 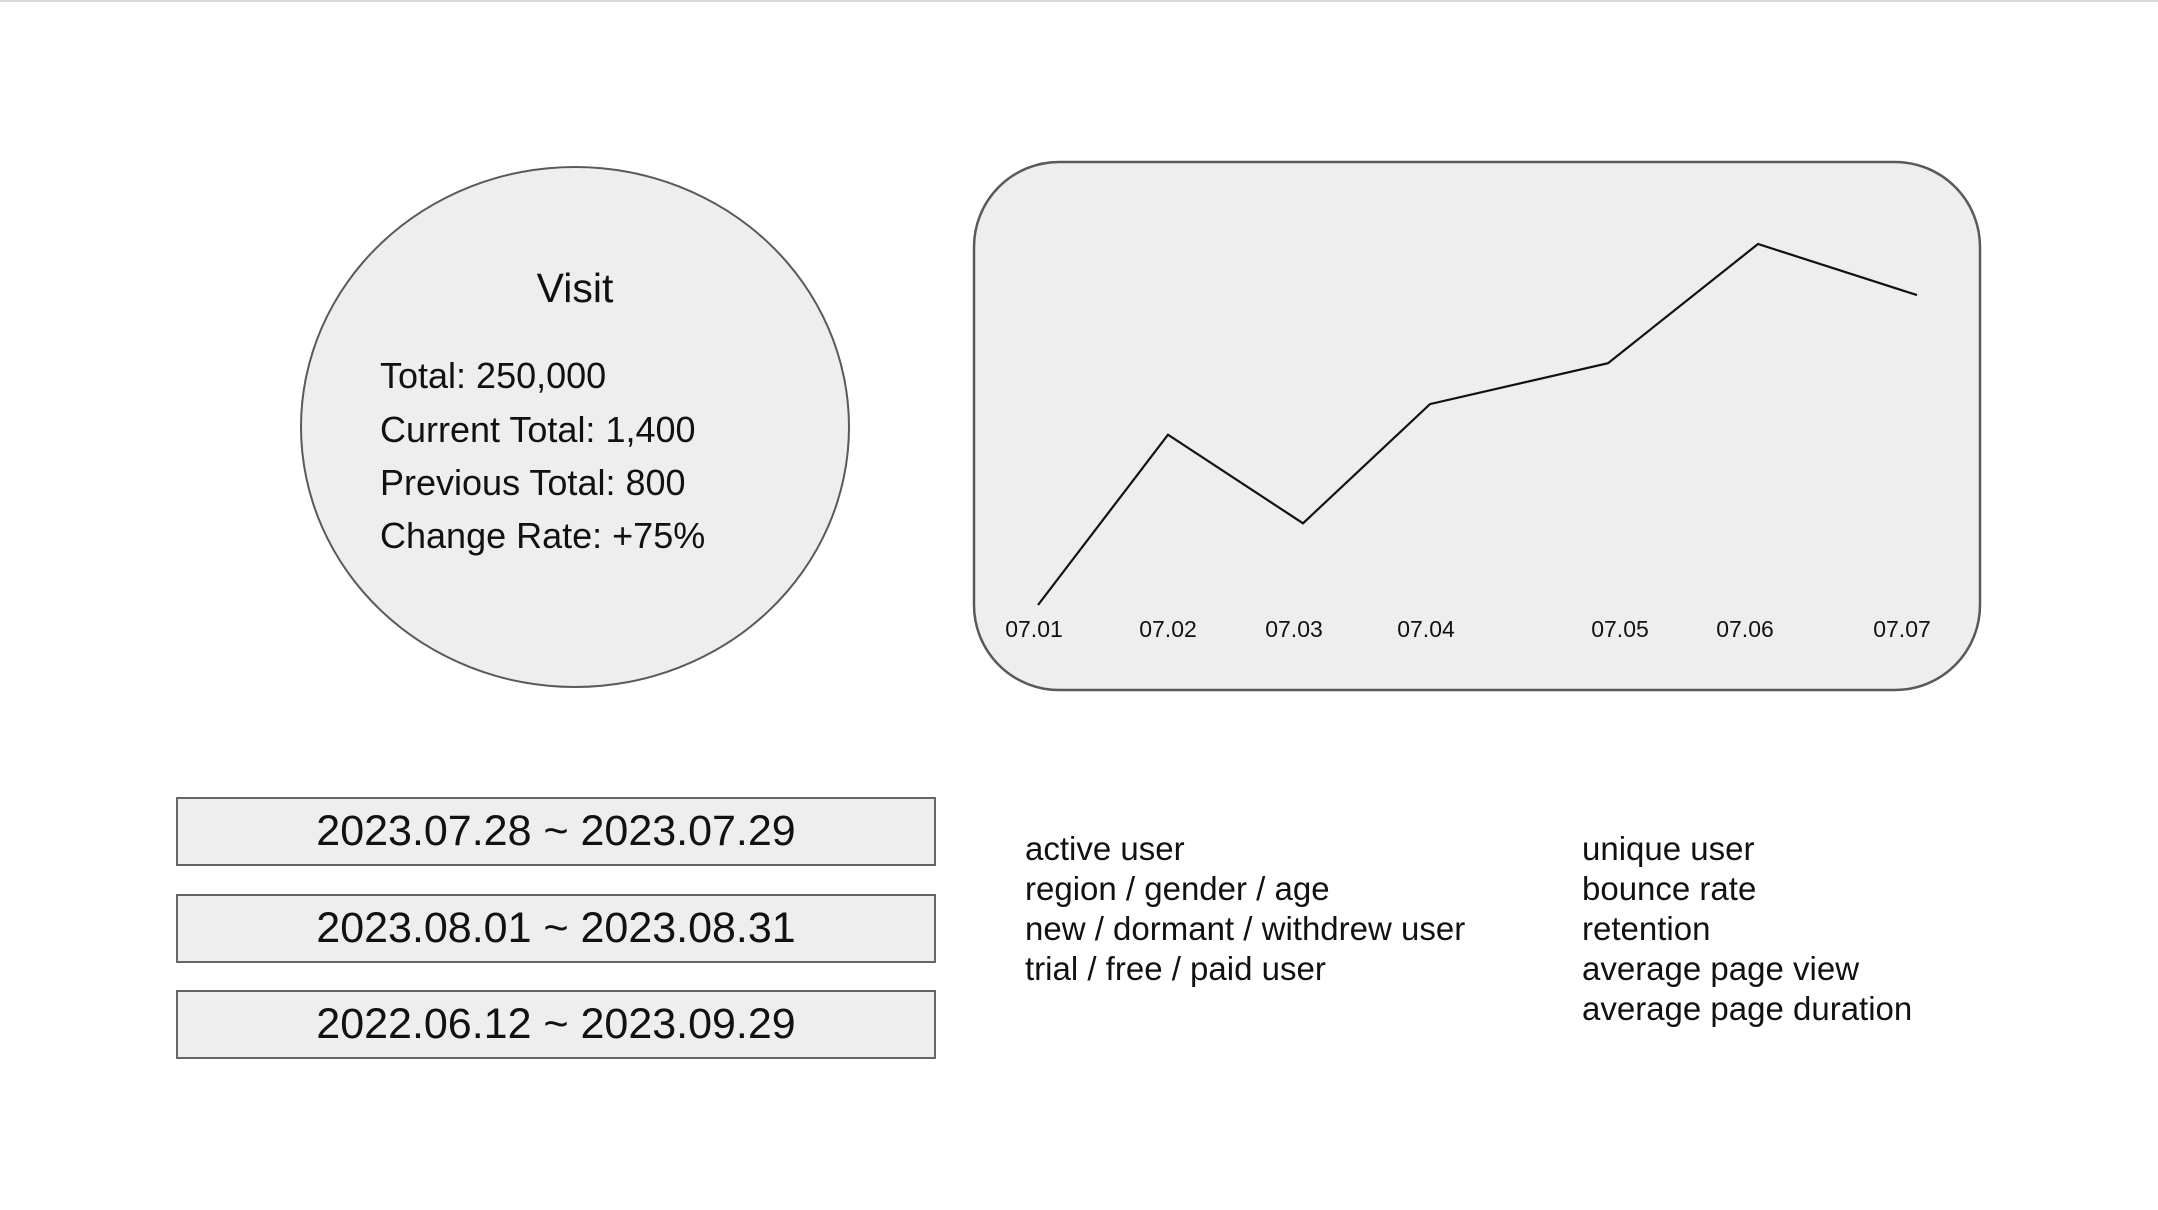 What do you see at coordinates (1745, 629) in the screenshot?
I see `x-tick-label: 07.06` at bounding box center [1745, 629].